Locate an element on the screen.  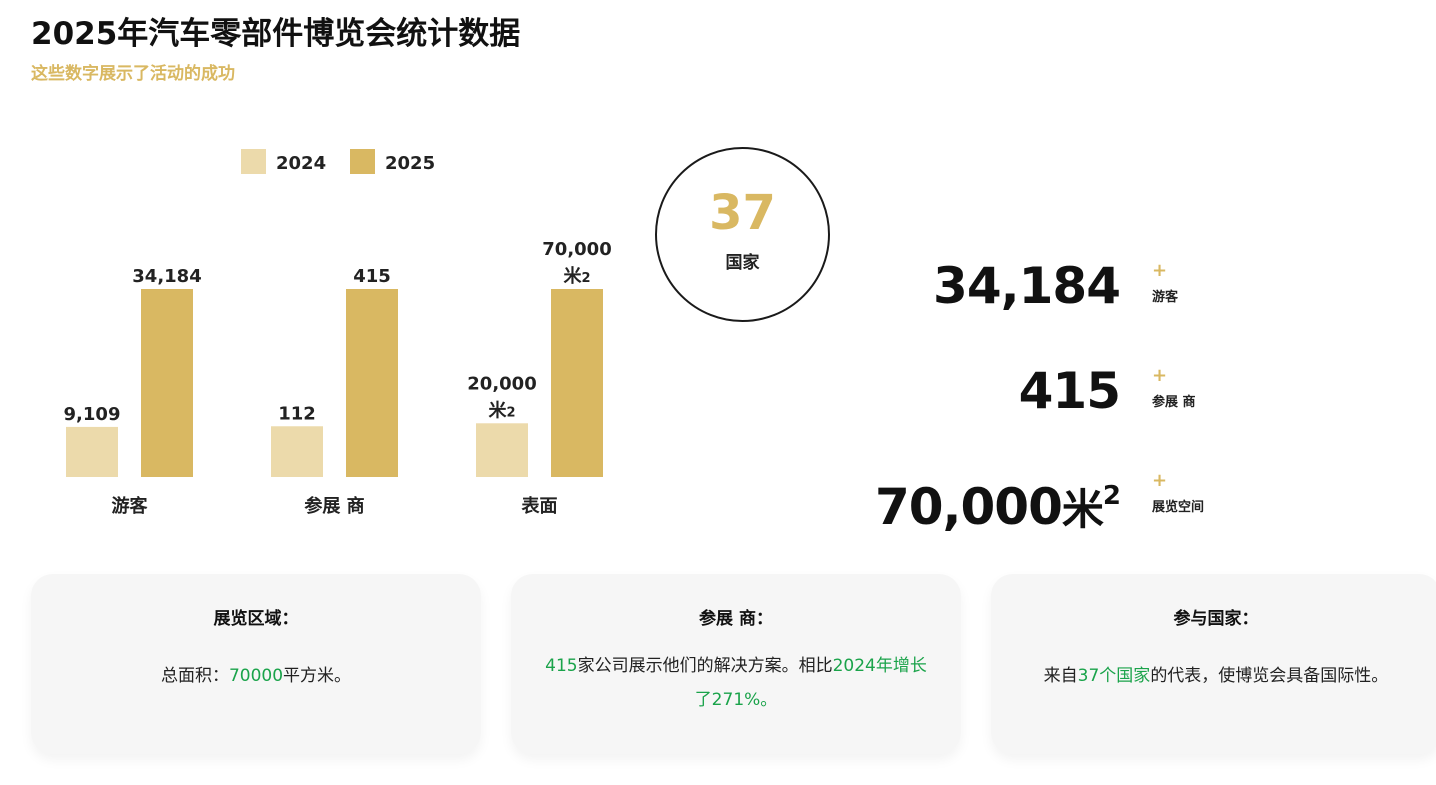
stat-exhibitors-label: 参展 商 is located at coordinates (1174, 402).